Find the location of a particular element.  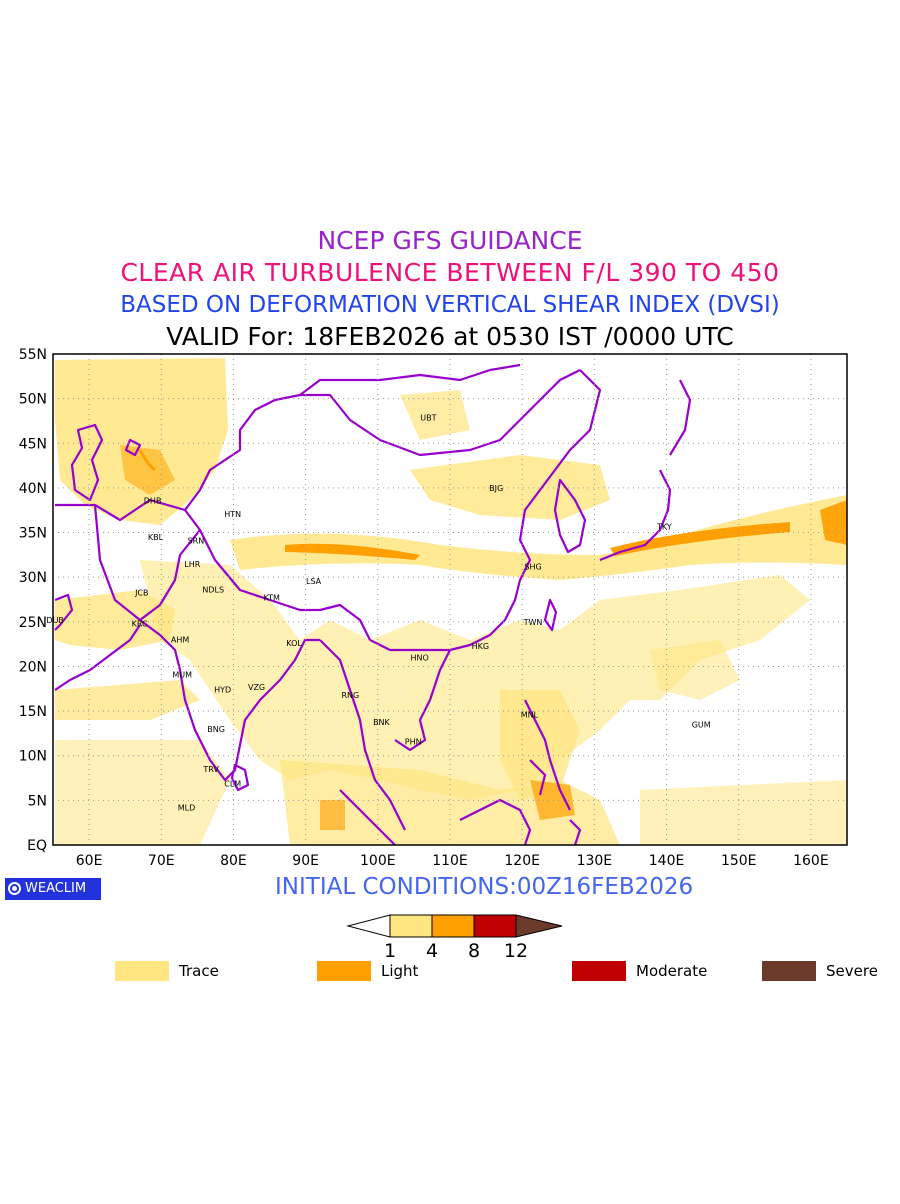

legend-label: Severe is located at coordinates (852, 971).